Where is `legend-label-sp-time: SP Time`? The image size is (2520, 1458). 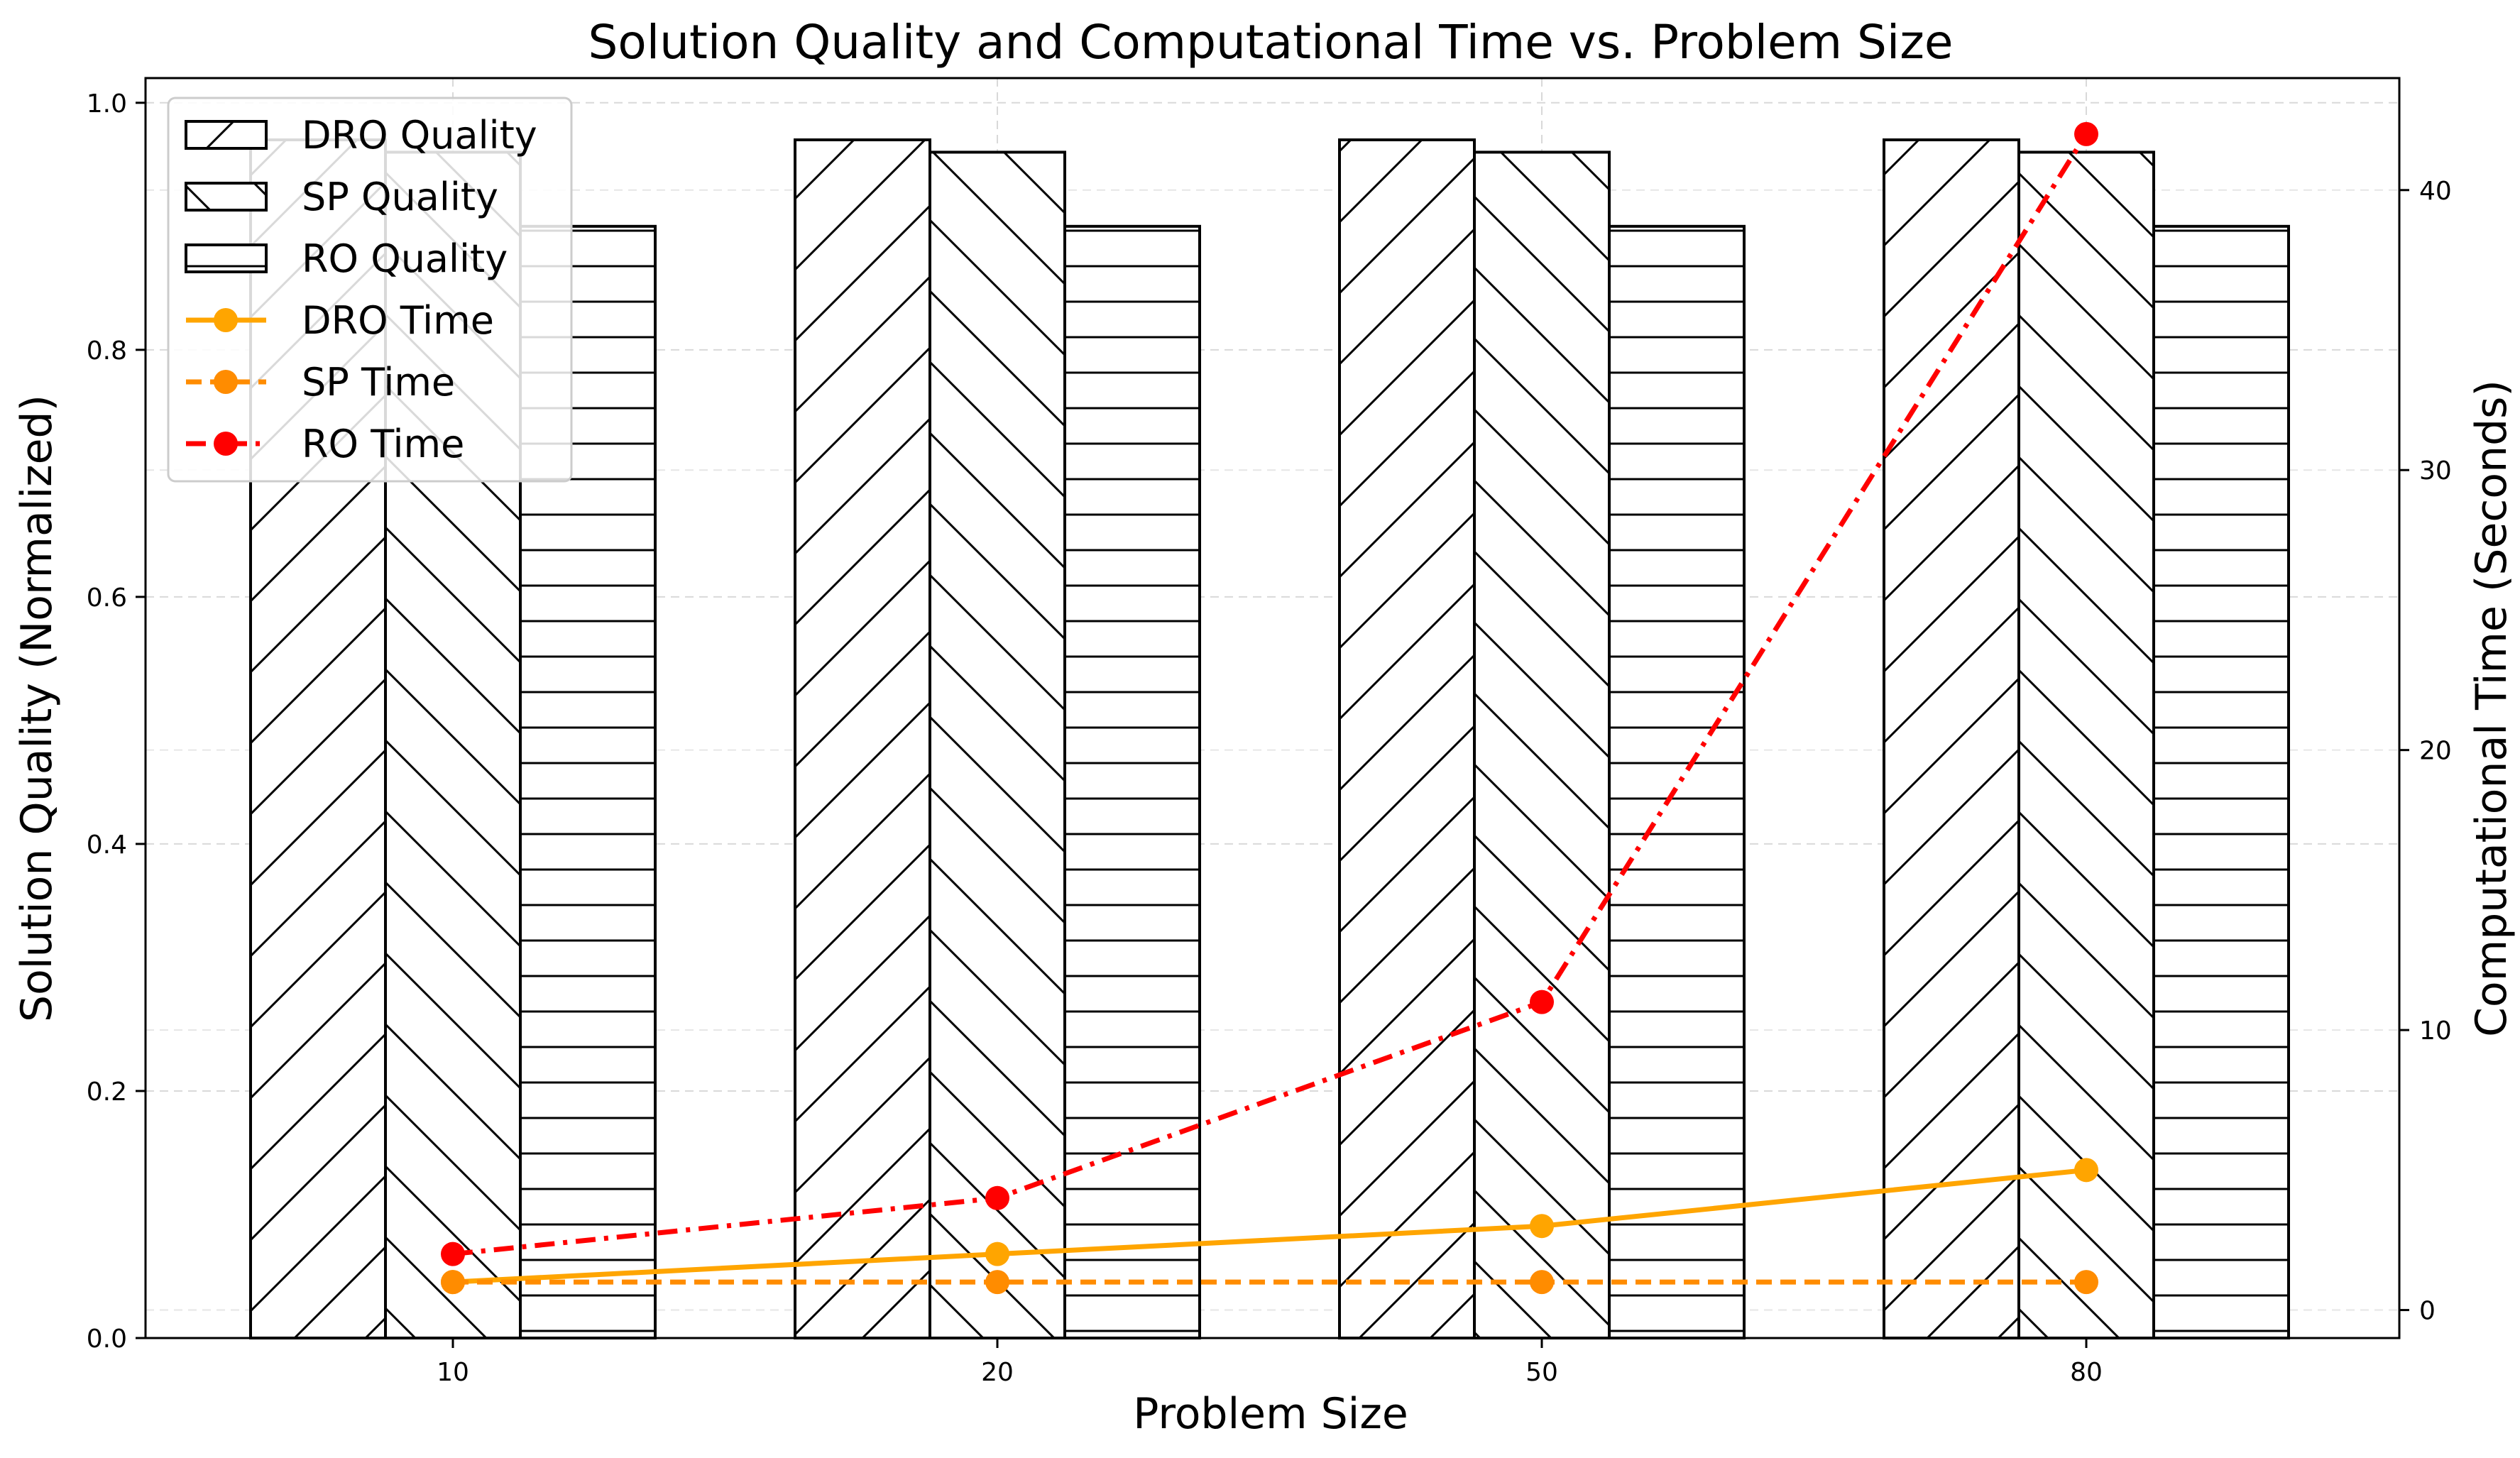
legend-label-sp-time: SP Time is located at coordinates (378, 382).